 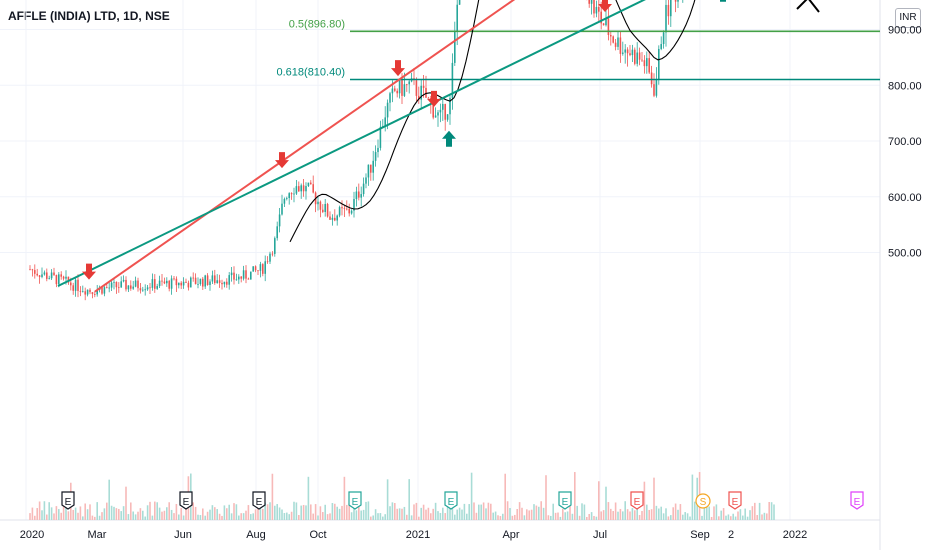 What do you see at coordinates (905, 31) in the screenshot?
I see `price-tick-label: 900.00` at bounding box center [905, 31].